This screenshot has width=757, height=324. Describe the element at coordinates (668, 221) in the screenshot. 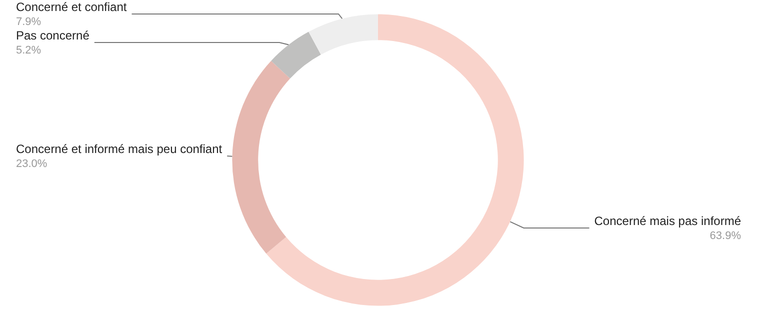

I see `slice-label: Concerné mais pas informé` at that location.